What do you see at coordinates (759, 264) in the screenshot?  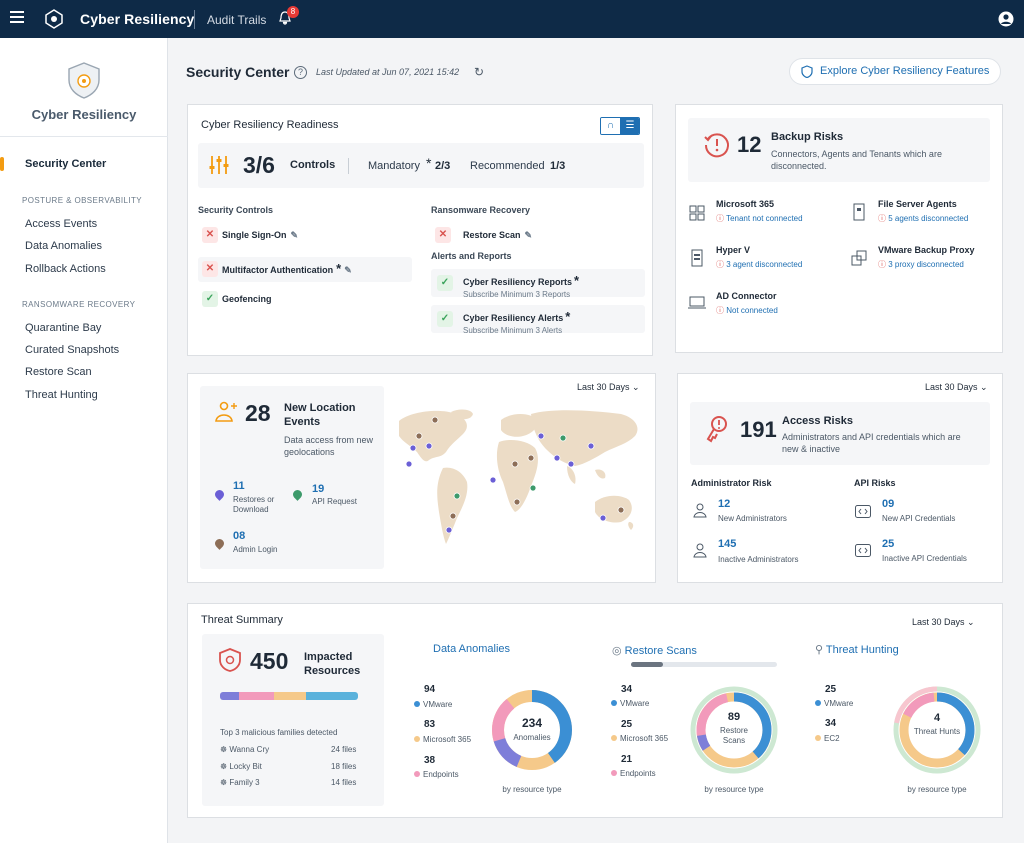 I see `backup-item-status: ⓘ 3 agent disconnected` at bounding box center [759, 264].